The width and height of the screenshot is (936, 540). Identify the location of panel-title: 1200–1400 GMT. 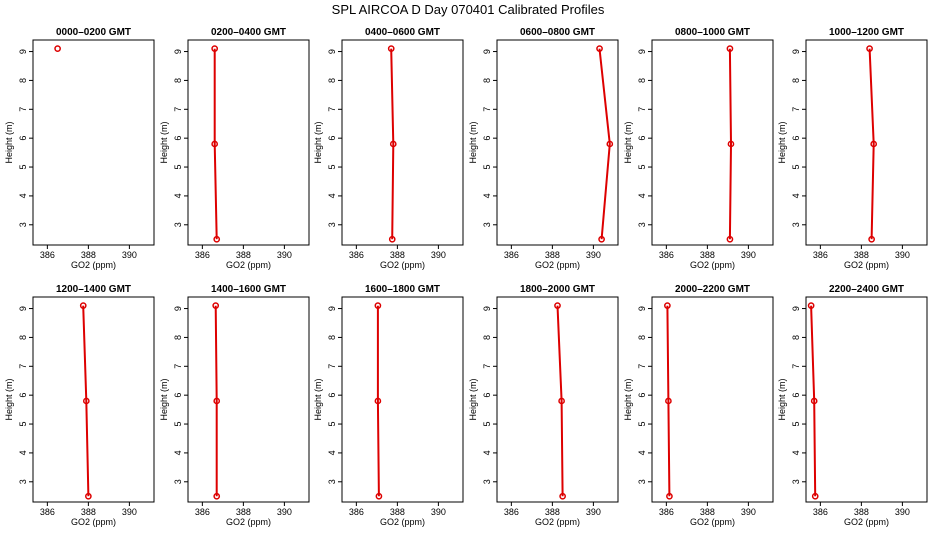
(93, 289).